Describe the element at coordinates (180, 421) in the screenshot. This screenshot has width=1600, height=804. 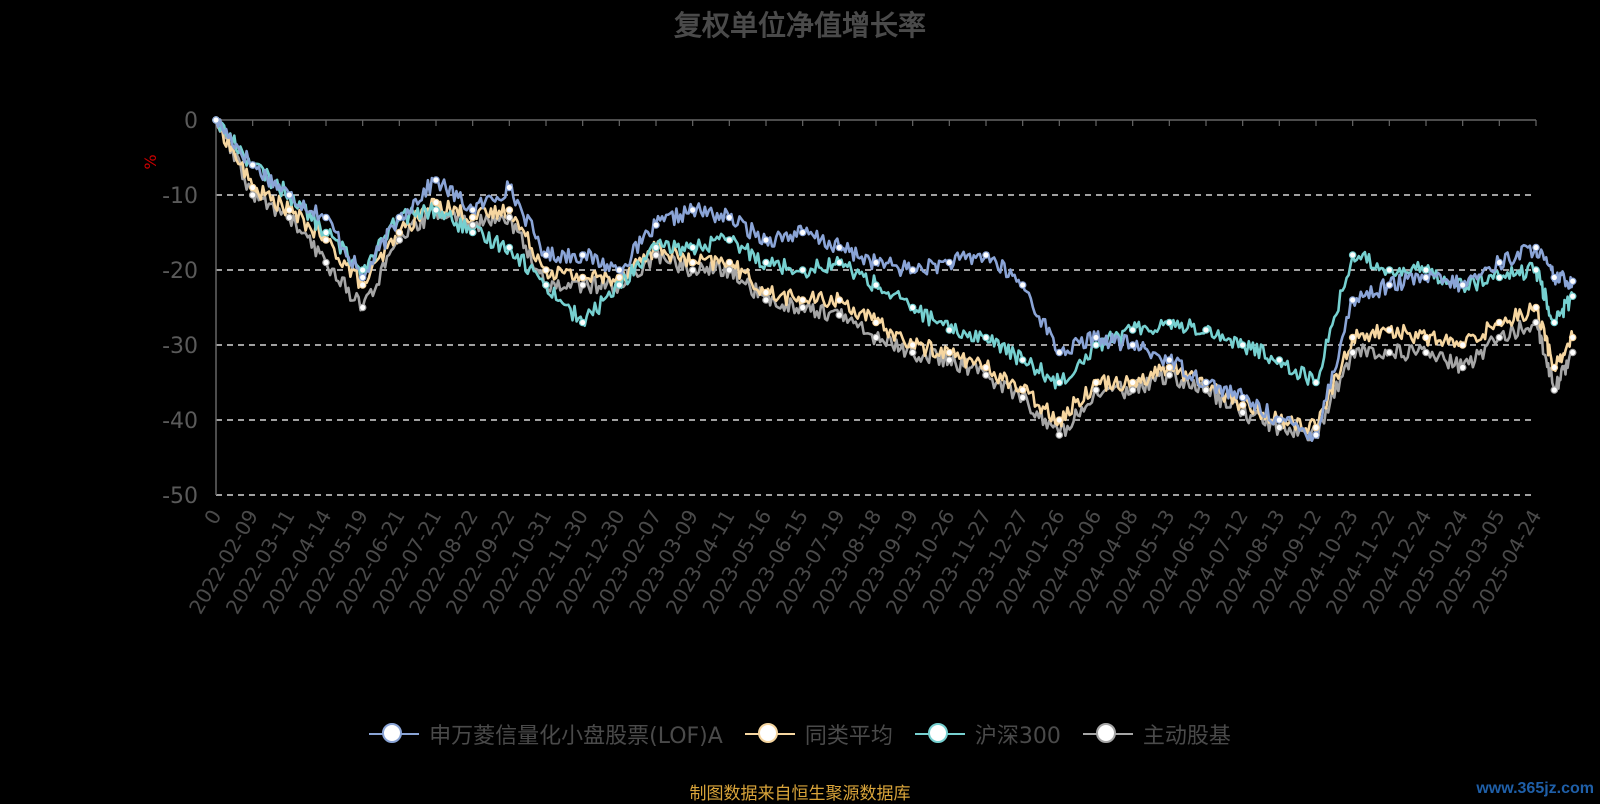
I see `y-tick-label: -40` at that location.